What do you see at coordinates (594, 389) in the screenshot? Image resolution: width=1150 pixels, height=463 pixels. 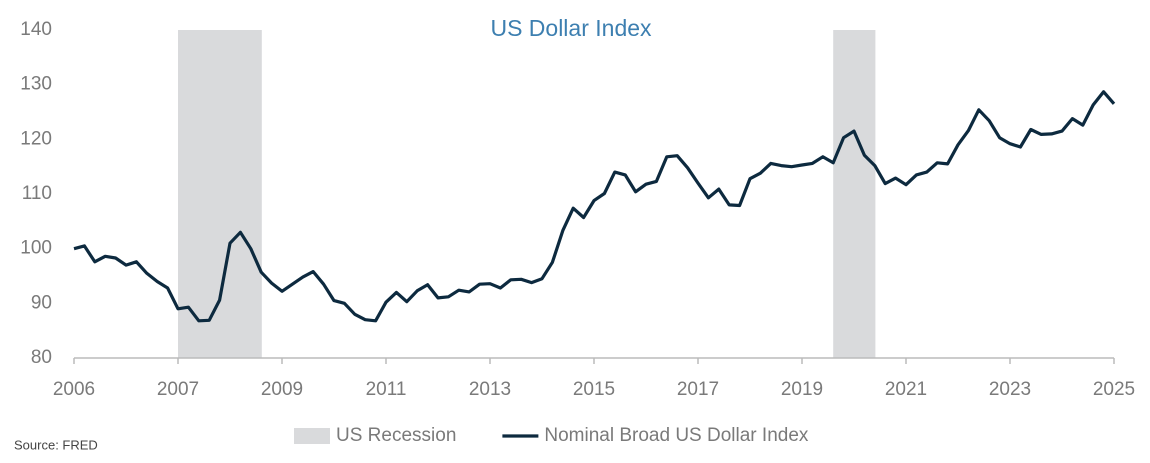 I see `x-tick-label: 2015` at bounding box center [594, 389].